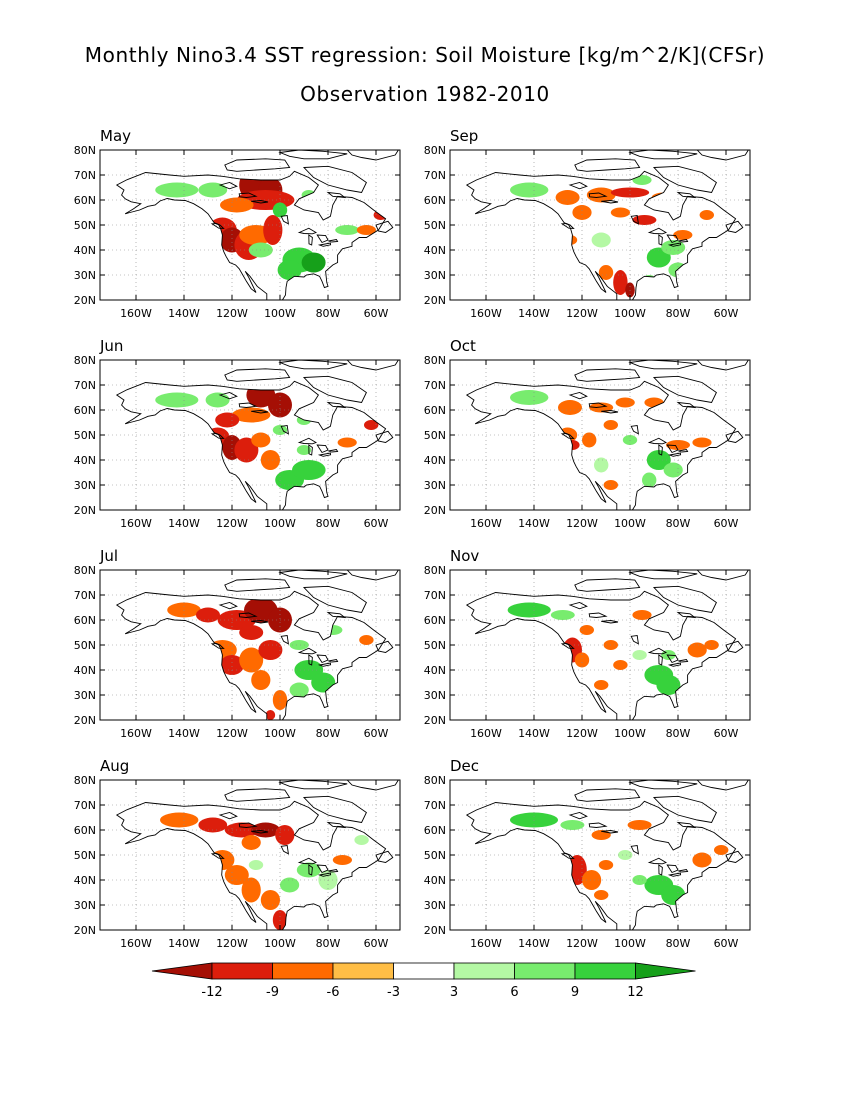 This screenshot has height=1100, width=850. Describe the element at coordinates (232, 733) in the screenshot. I see `lon-label: 120W` at that location.